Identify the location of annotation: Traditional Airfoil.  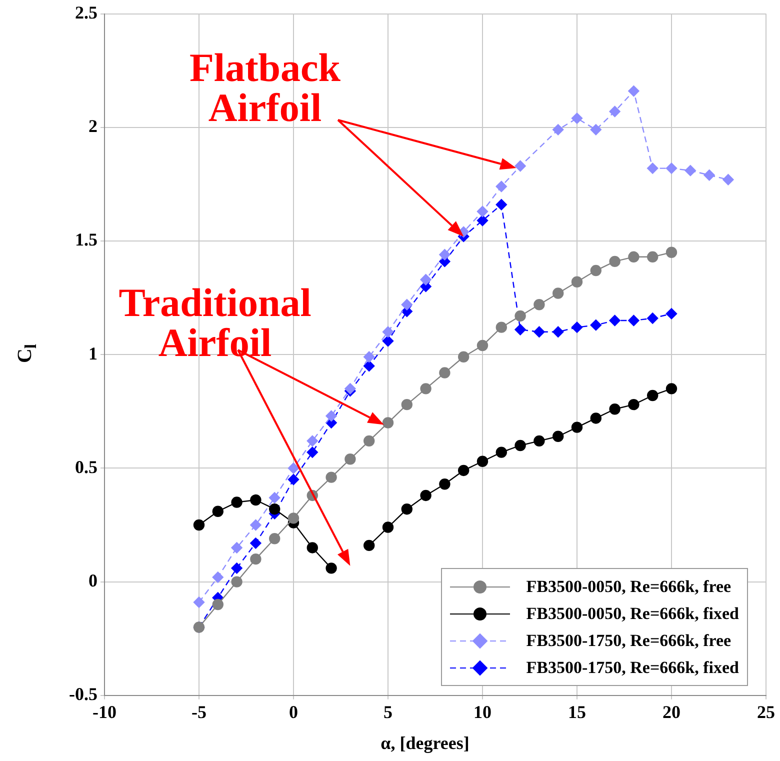
(215, 322).